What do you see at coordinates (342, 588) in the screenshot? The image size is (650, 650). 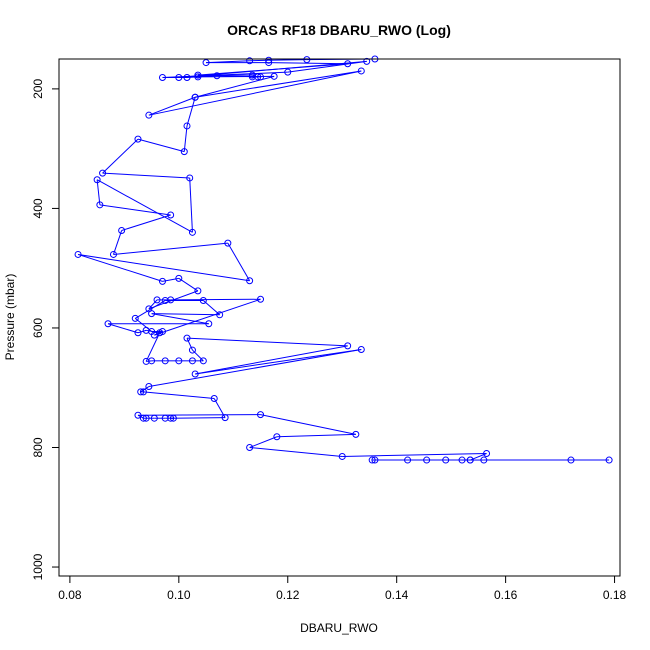 I see `x-axis: 0.08 0.10 0.12 0.14 0.16 0.18` at bounding box center [342, 588].